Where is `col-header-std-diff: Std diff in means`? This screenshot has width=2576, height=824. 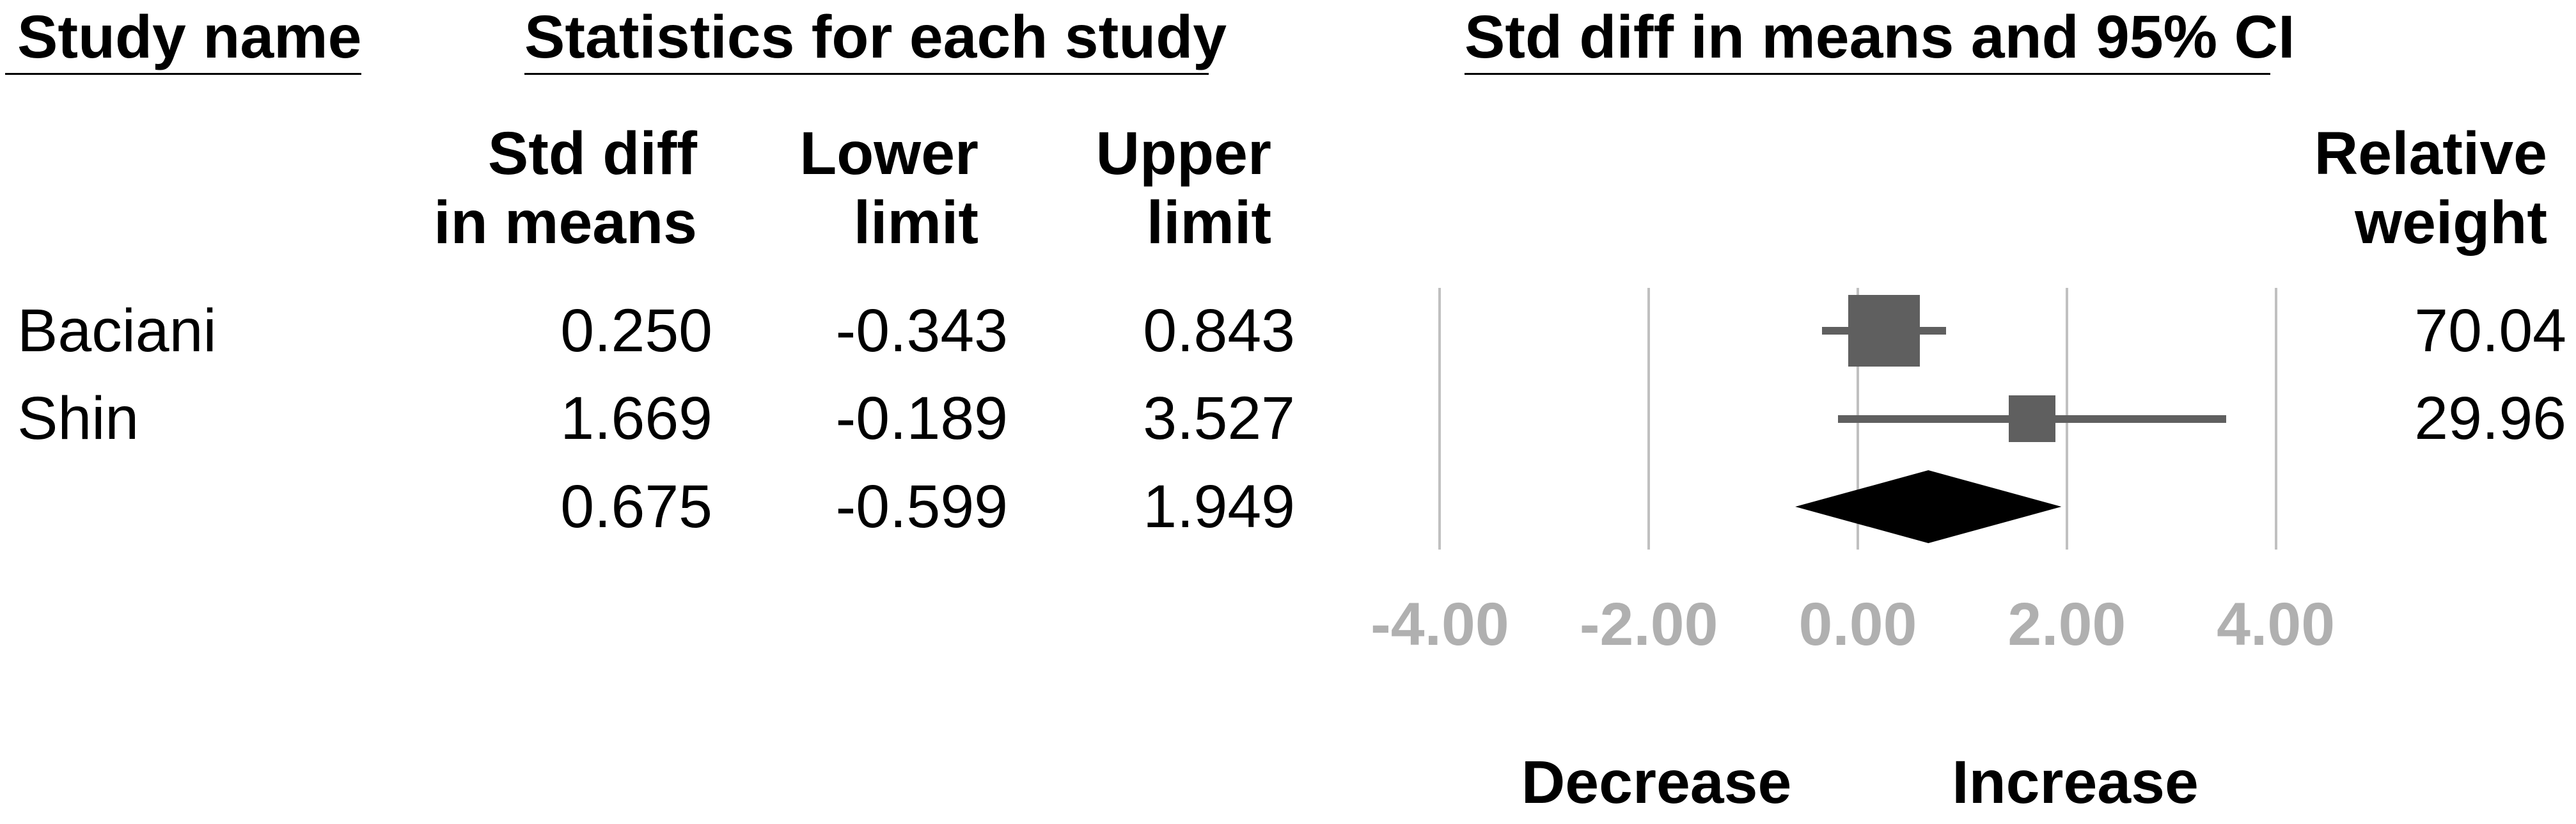 col-header-std-diff: Std diff in means is located at coordinates (565, 188).